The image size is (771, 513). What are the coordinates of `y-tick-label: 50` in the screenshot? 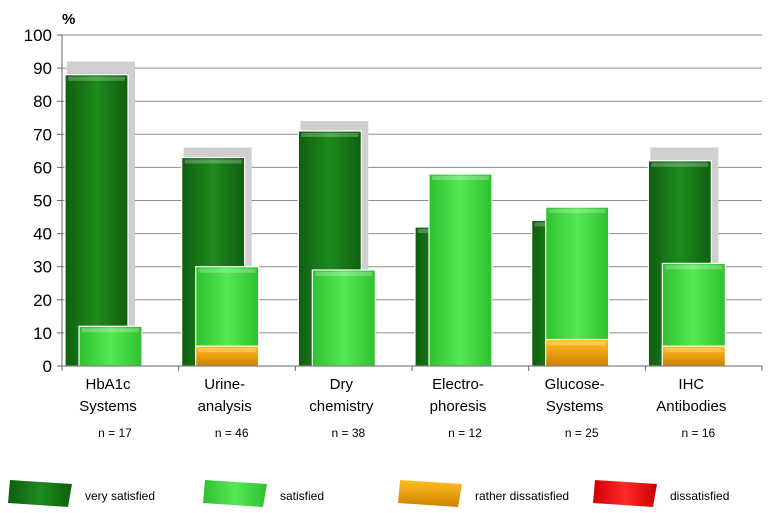 It's located at (42, 201).